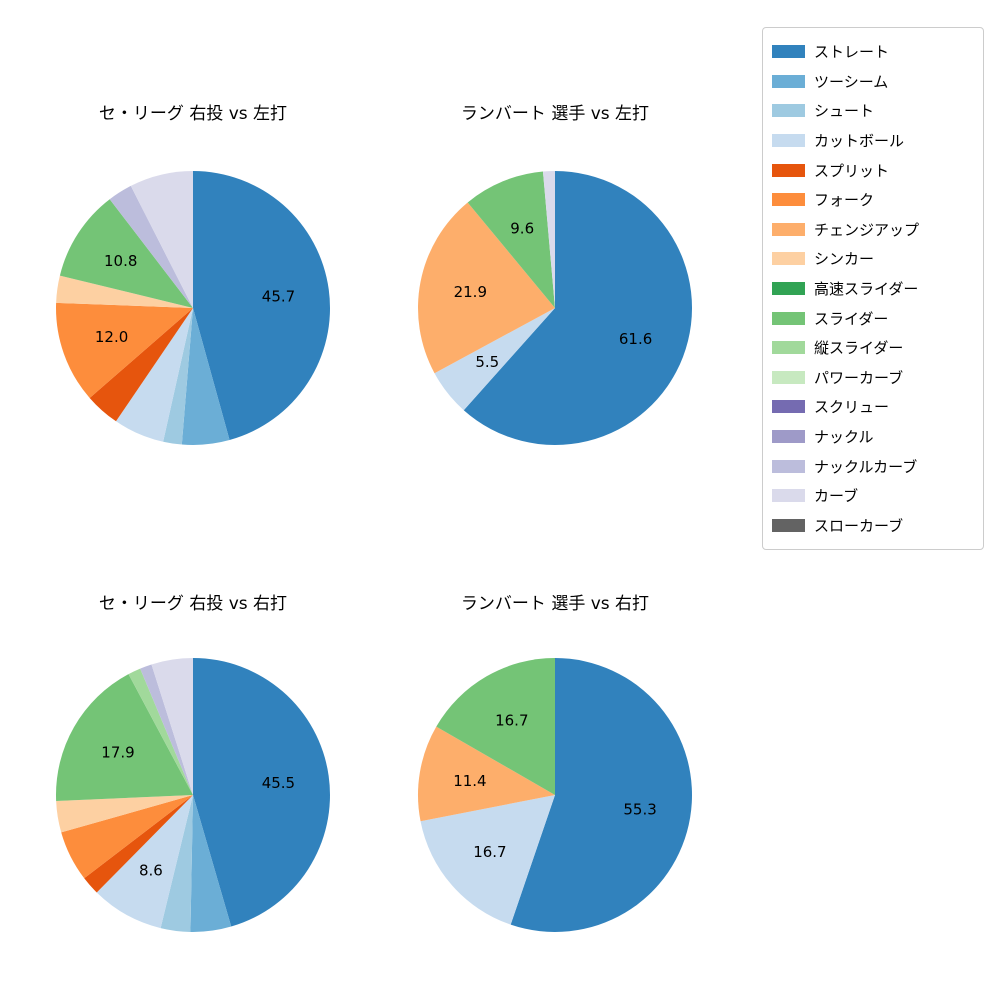 The height and width of the screenshot is (1000, 1000). What do you see at coordinates (852, 52) in the screenshot?
I see `legend-label: ストレート` at bounding box center [852, 52].